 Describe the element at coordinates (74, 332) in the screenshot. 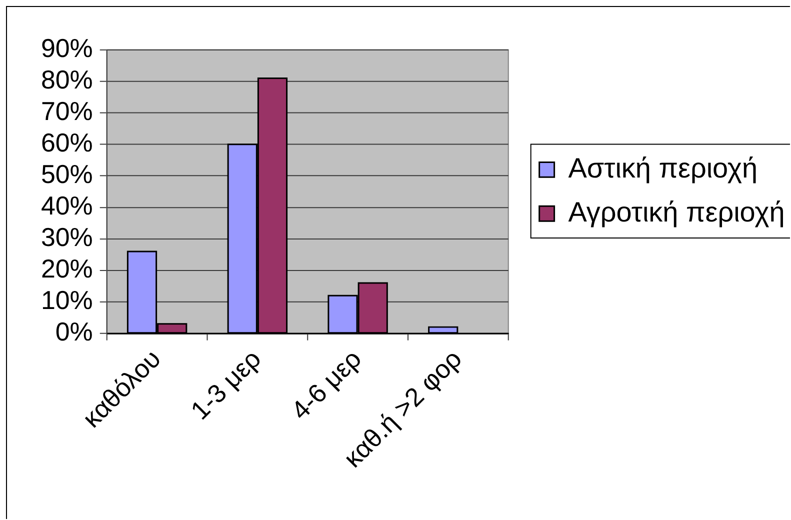

I see `y-tick-label: 0%` at that location.